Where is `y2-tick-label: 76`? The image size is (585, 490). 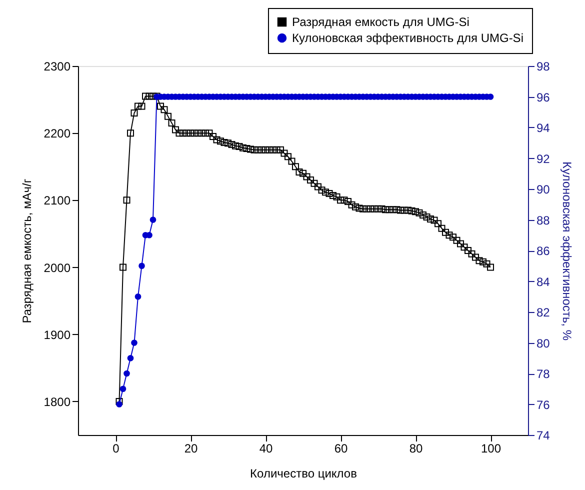 y2-tick-label: 76 is located at coordinates (543, 405).